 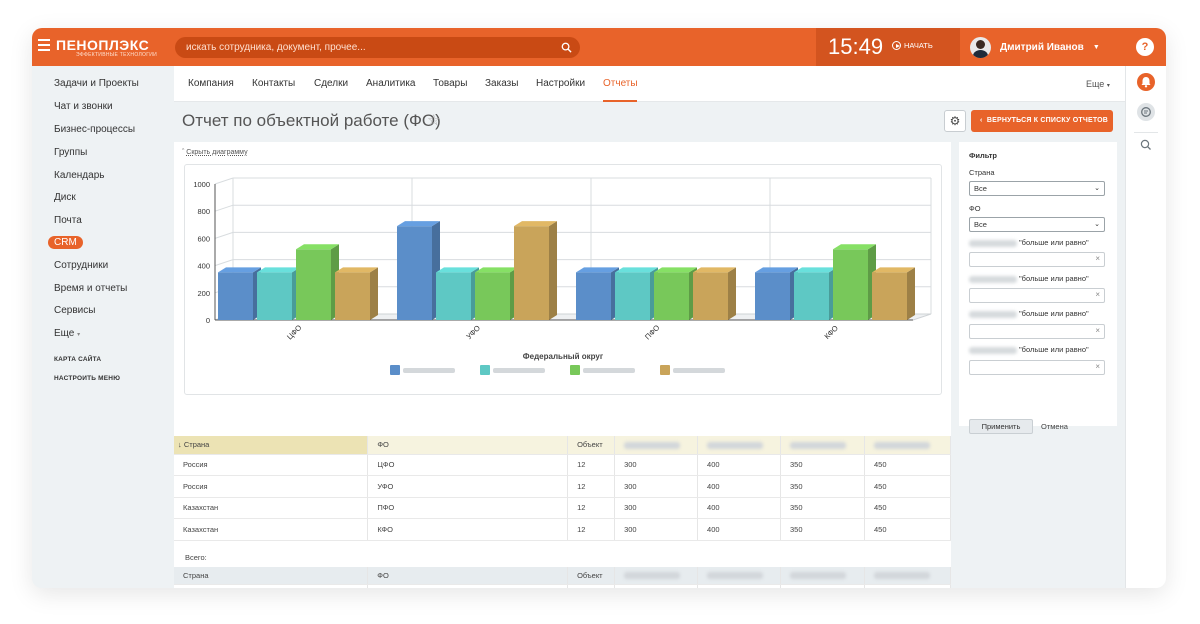 What do you see at coordinates (1035, 47) in the screenshot?
I see `user-menu: Дмитрий Иванов ▼` at bounding box center [1035, 47].